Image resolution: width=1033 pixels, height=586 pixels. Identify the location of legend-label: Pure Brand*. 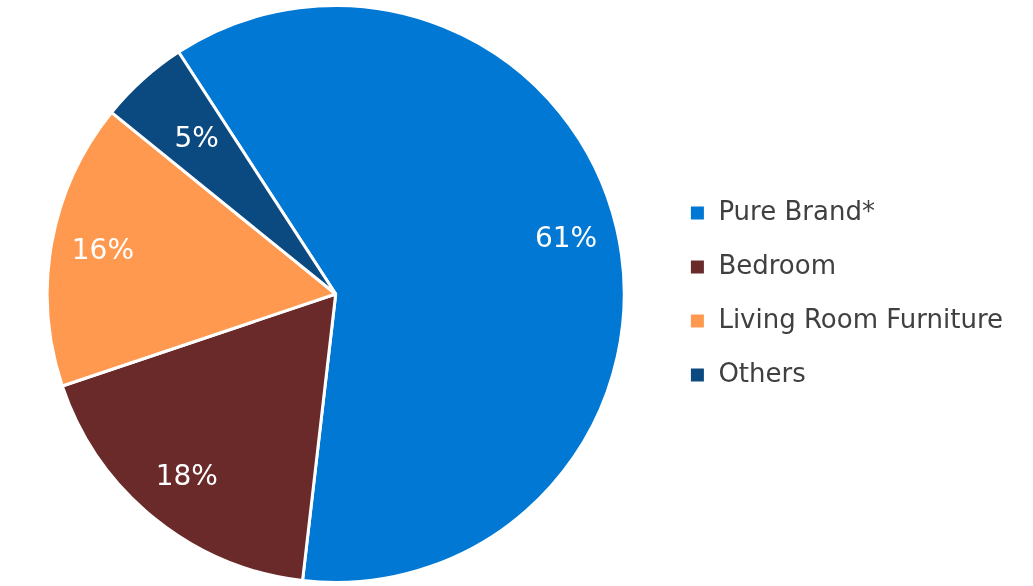
(796, 210).